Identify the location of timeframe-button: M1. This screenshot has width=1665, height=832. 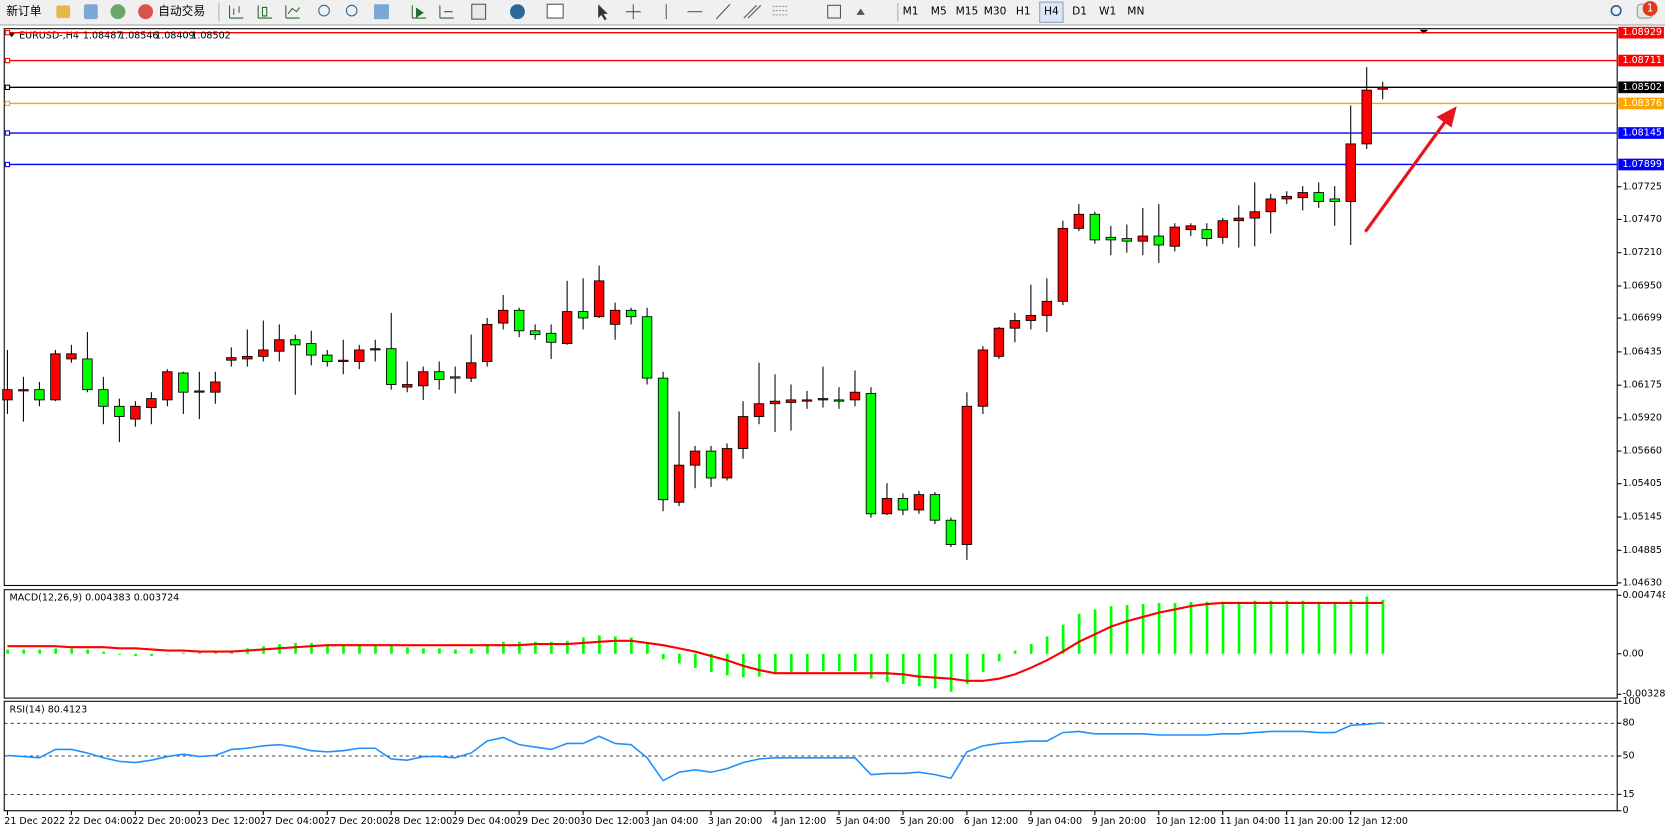
(911, 11).